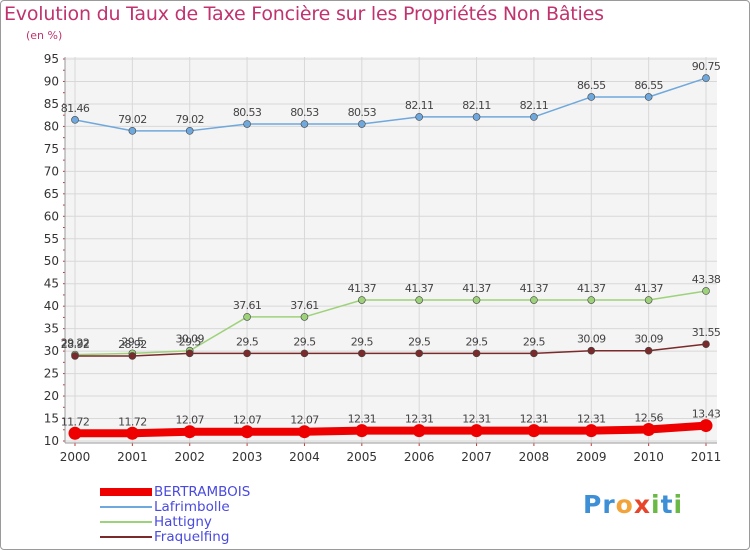 The width and height of the screenshot is (750, 550). What do you see at coordinates (51, 149) in the screenshot?
I see `y-tick-label: 75` at bounding box center [51, 149].